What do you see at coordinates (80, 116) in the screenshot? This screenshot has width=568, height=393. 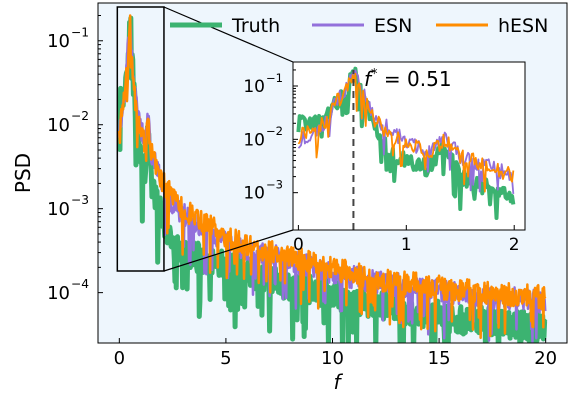 I see `main-ytick-exponent: −2` at bounding box center [80, 116].